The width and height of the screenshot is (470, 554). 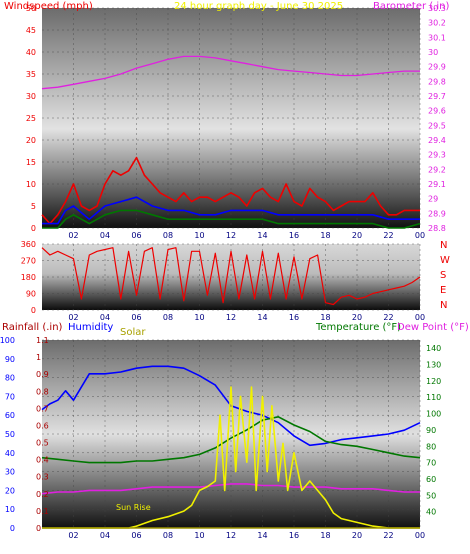 What do you see at coordinates (31, 118) in the screenshot?
I see `wind-y-tick-label: 25` at bounding box center [31, 118].